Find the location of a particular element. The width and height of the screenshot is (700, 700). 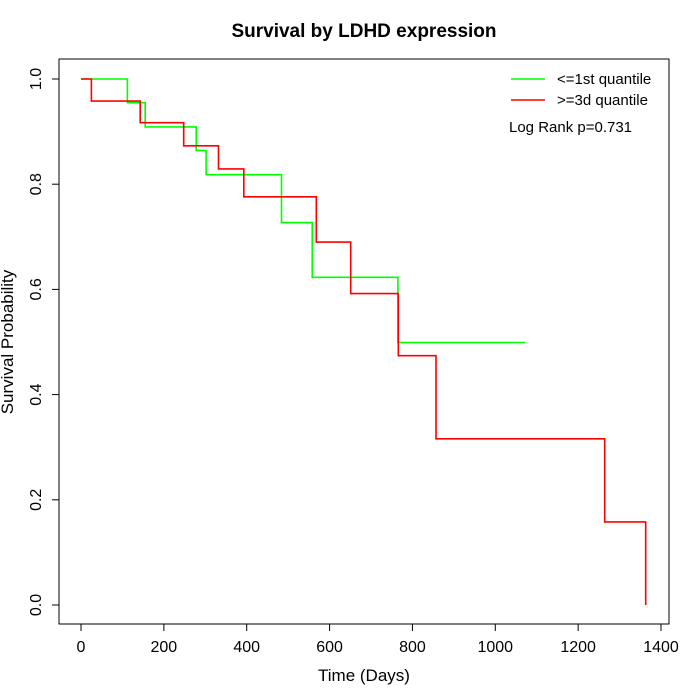

x-tick-label: 1200 is located at coordinates (578, 647).